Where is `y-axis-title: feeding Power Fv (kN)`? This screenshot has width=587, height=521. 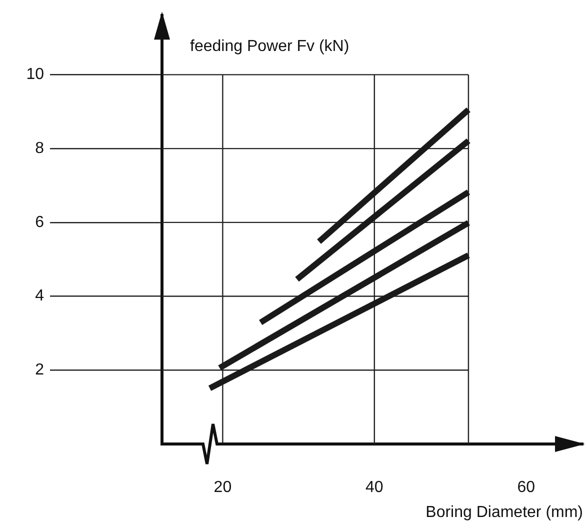
y-axis-title: feeding Power Fv (kN) is located at coordinates (270, 46).